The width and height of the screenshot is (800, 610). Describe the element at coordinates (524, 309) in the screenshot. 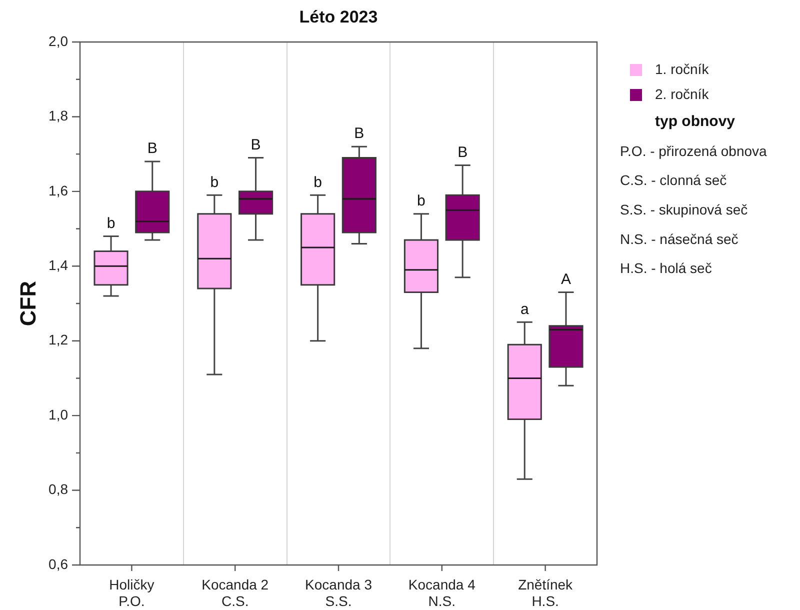

I see `text: a` at that location.